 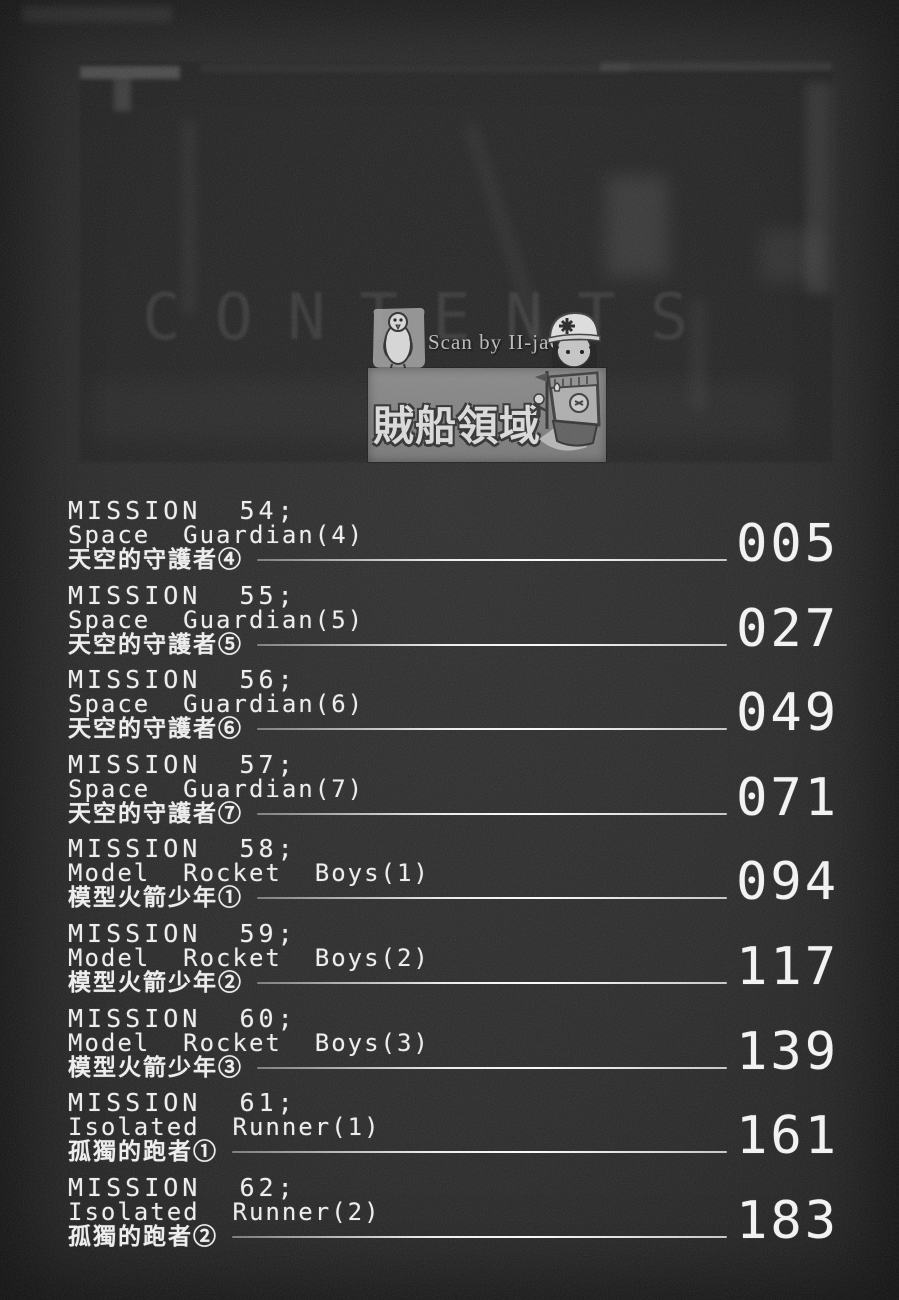 I want to click on page-number: 071, so click(x=787, y=798).